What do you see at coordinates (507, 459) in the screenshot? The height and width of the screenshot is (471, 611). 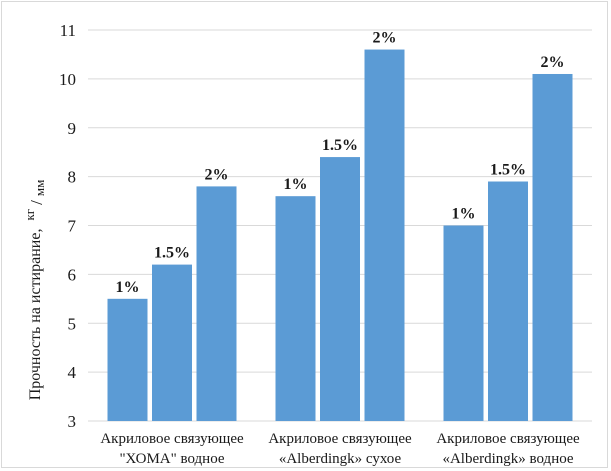 I see `category-label: «Alberdingk» водное` at bounding box center [507, 459].